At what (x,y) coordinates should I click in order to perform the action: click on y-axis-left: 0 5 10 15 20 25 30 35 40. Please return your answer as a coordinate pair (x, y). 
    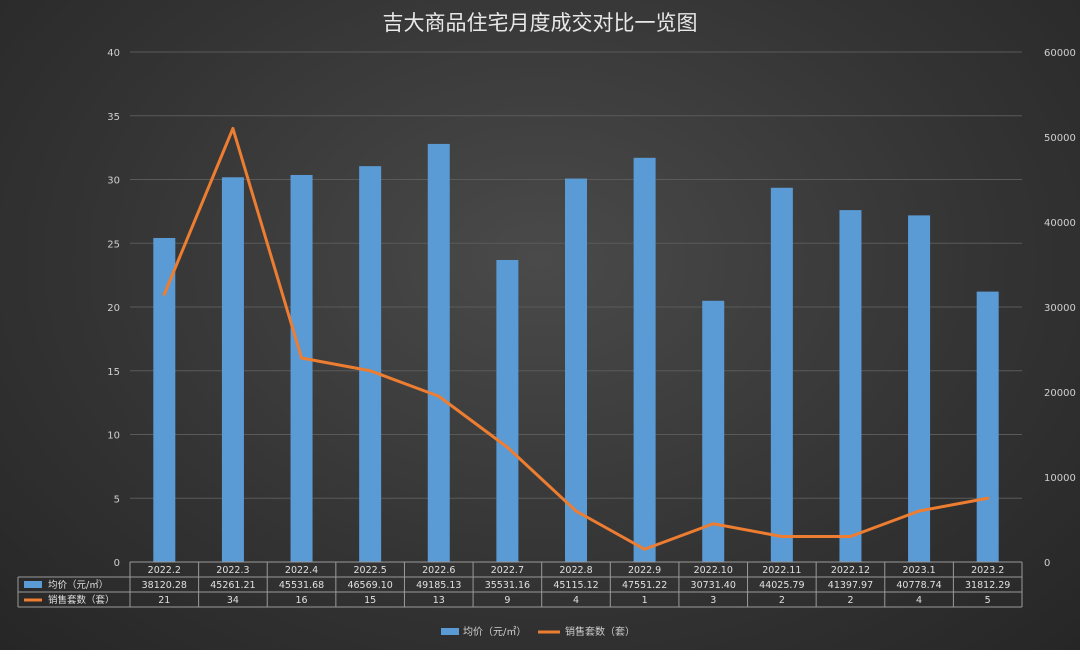
    Looking at the image, I should click on (113, 308).